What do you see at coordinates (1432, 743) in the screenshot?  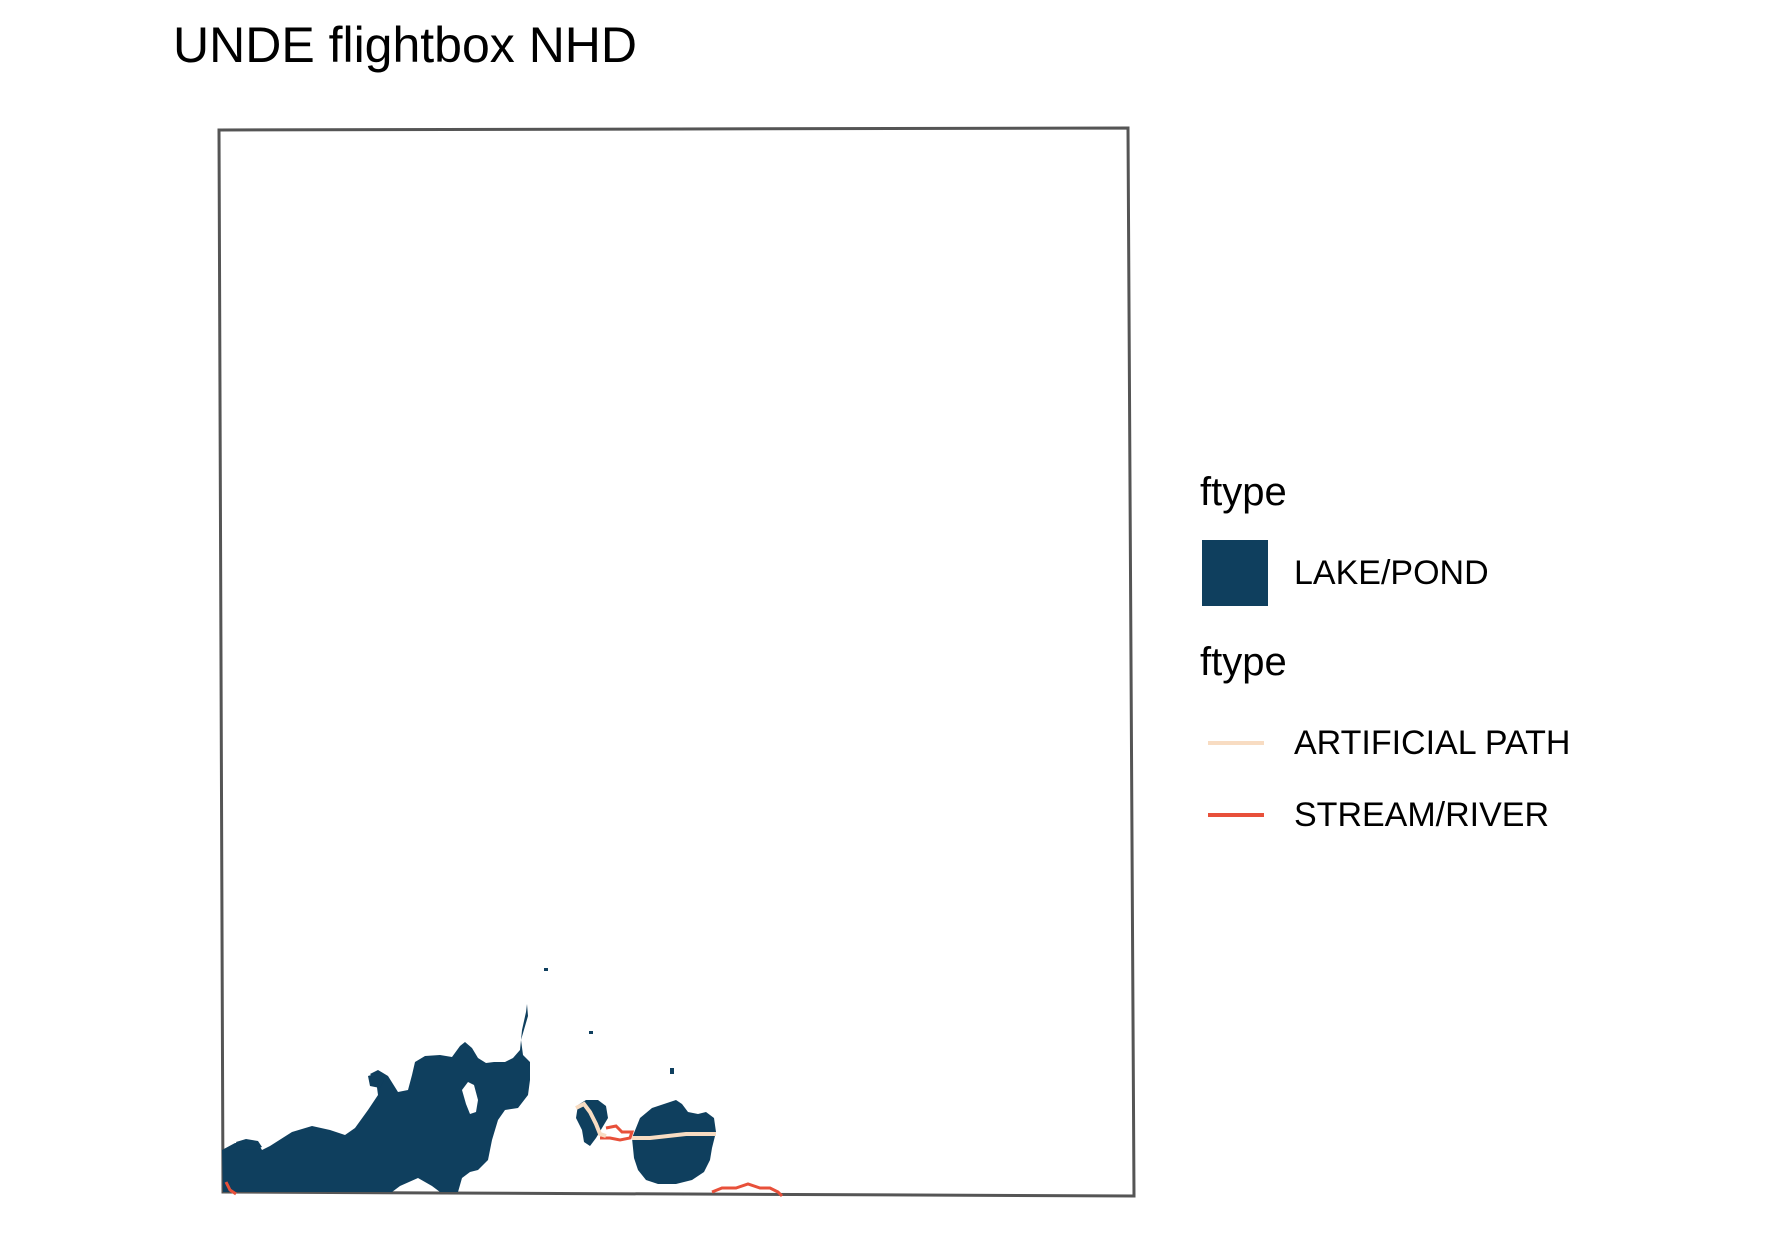 I see `legend-label-artificial-path: ARTIFICIAL PATH` at bounding box center [1432, 743].